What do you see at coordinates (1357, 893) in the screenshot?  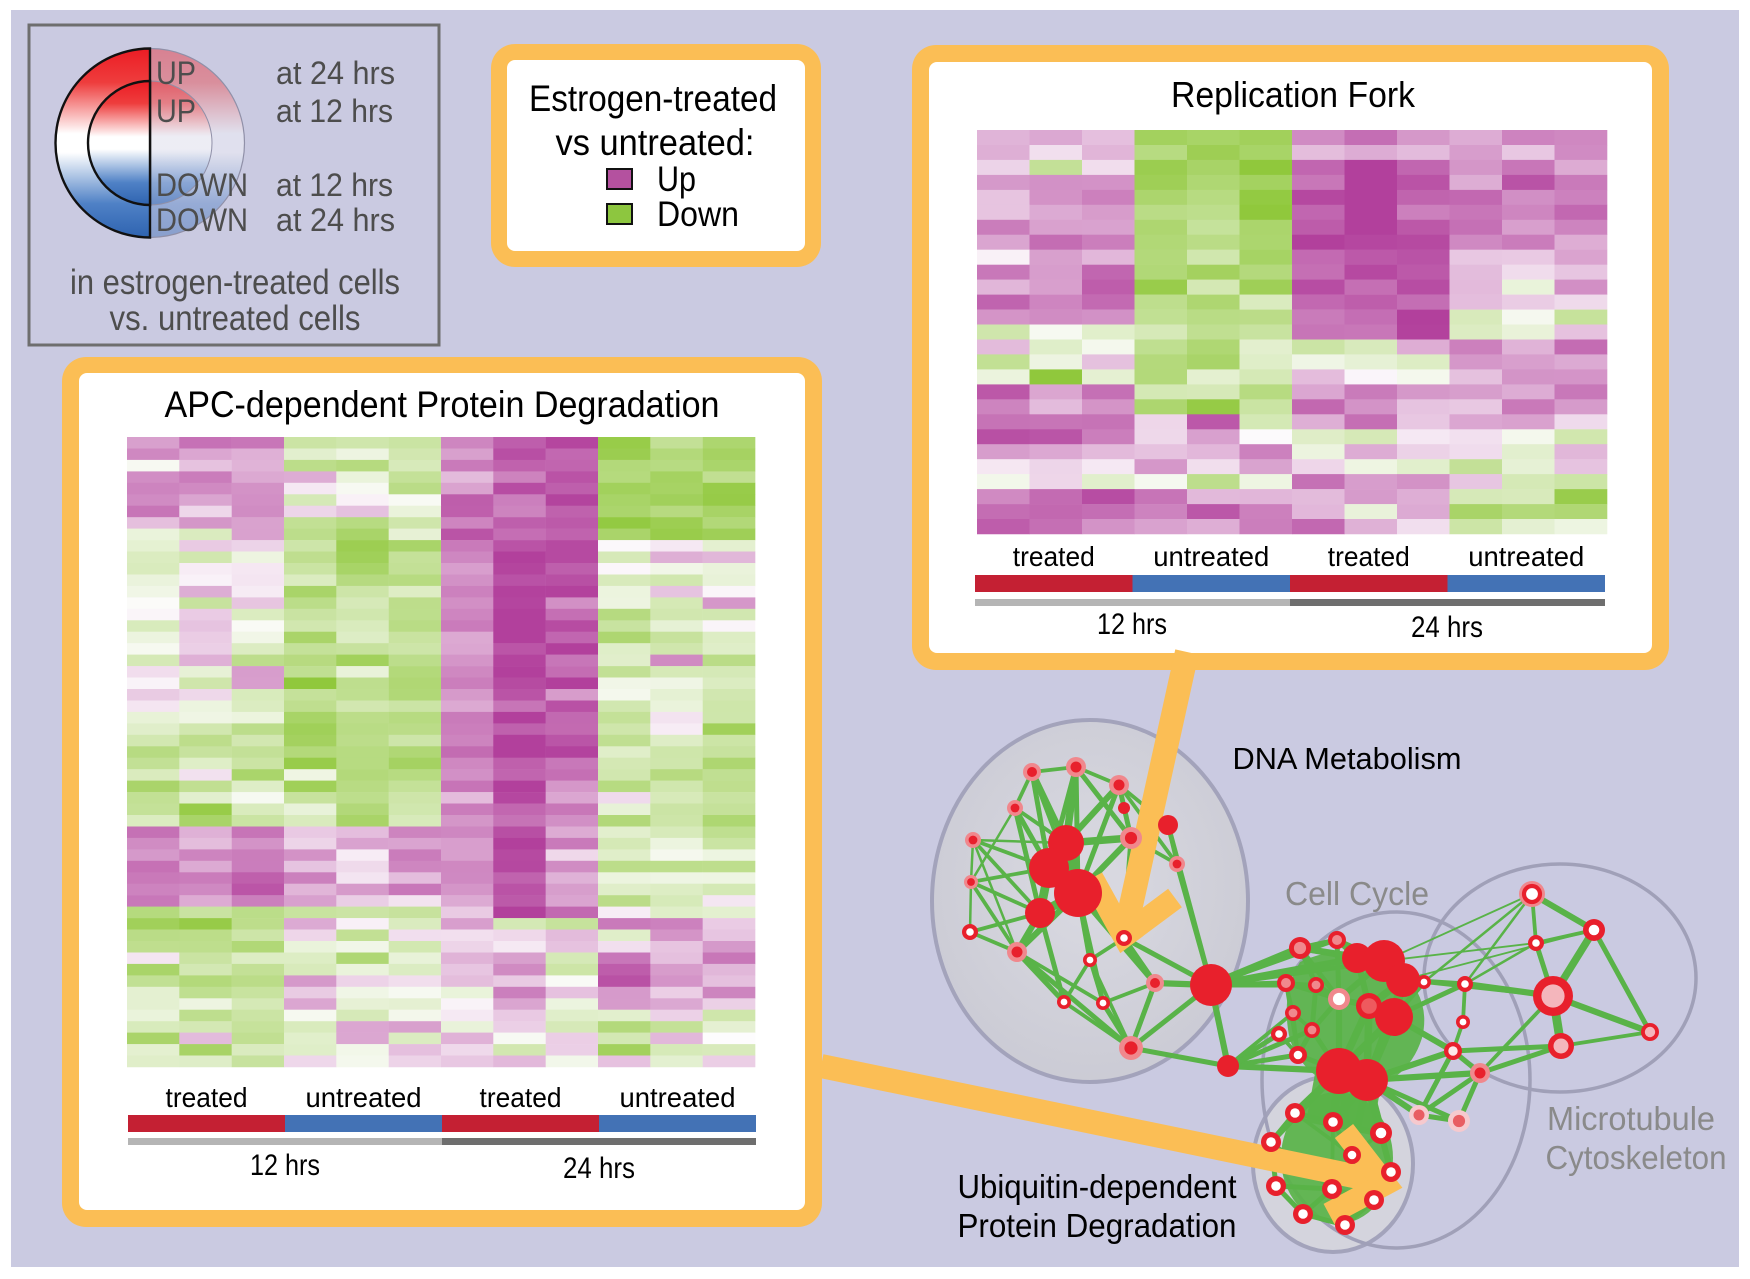 I see `svg-text: Cell Cycle` at bounding box center [1357, 893].